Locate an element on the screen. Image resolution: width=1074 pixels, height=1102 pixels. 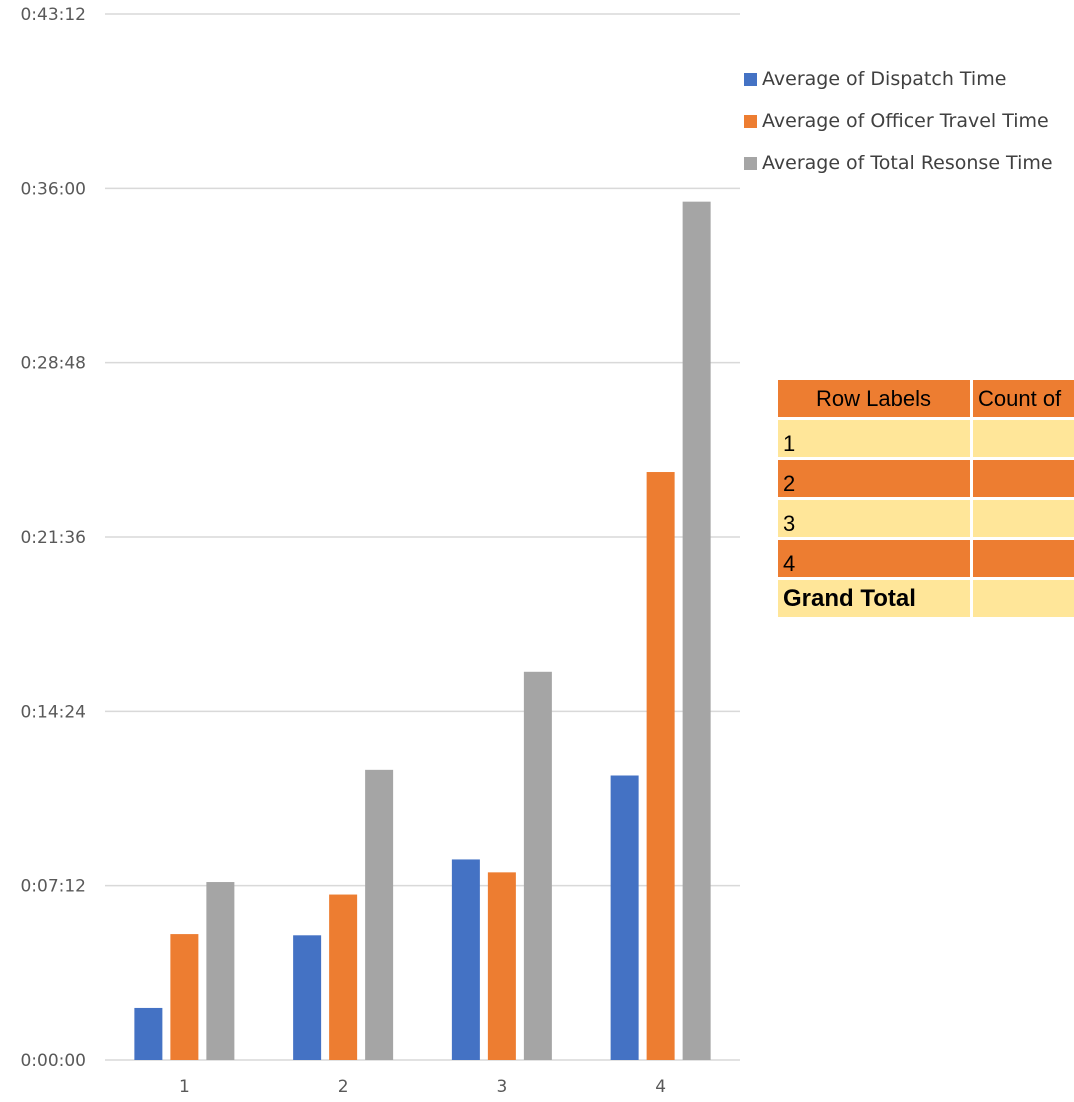
legend-item-travel: Average of Officer Travel Time is located at coordinates (898, 121).